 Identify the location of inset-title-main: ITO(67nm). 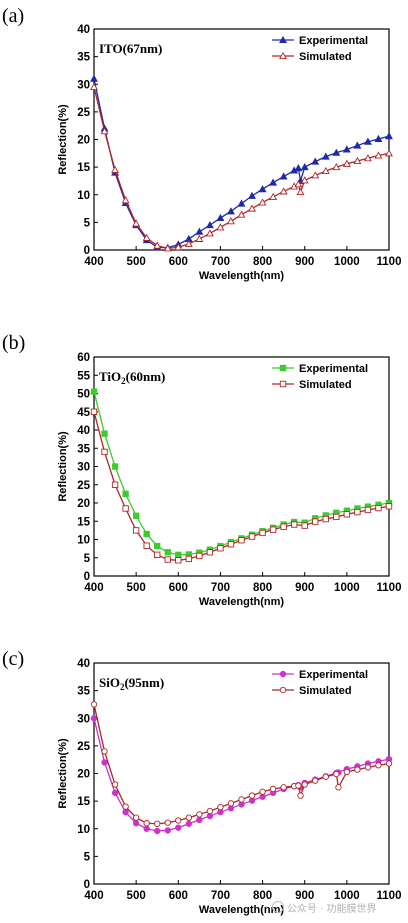
(130, 48).